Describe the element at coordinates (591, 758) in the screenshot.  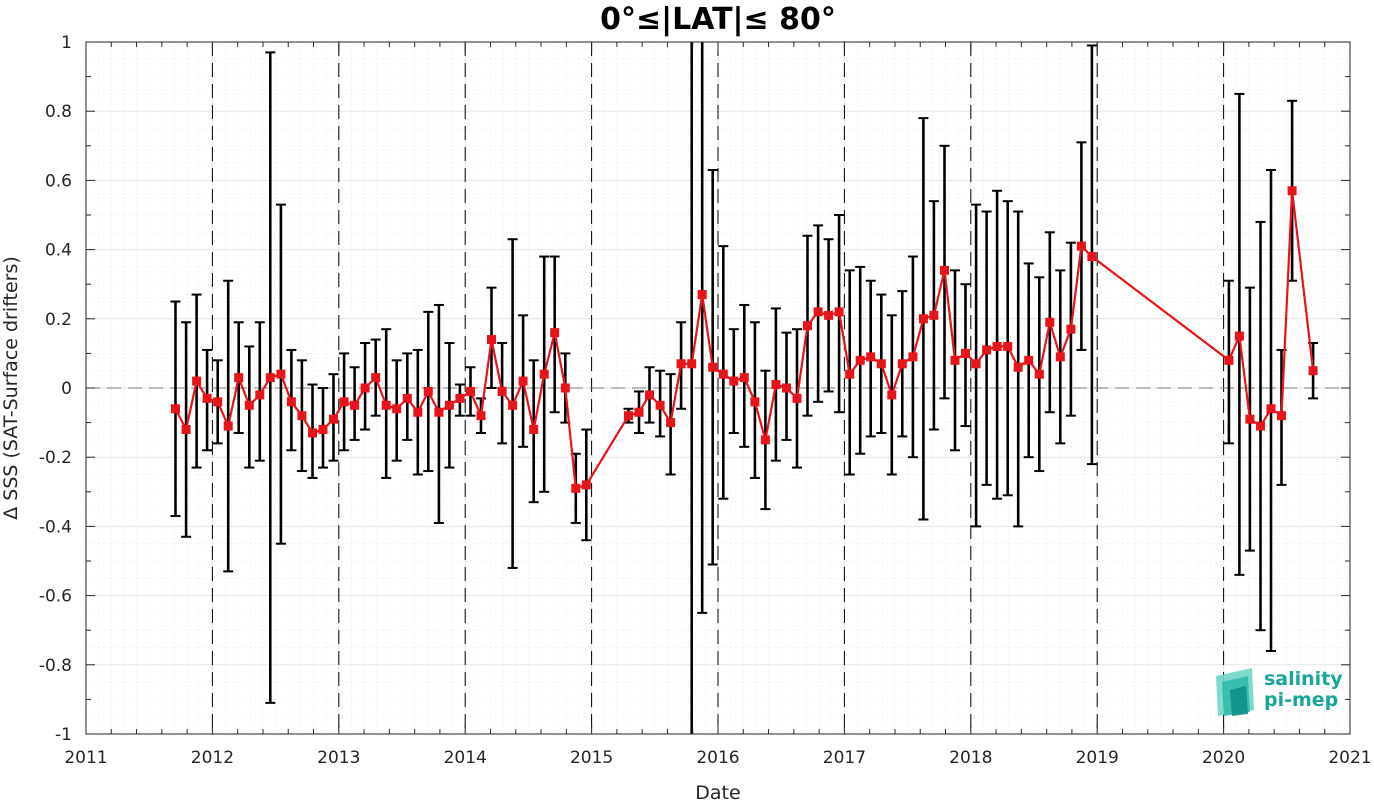
I see `x-tick-label: 2015` at that location.